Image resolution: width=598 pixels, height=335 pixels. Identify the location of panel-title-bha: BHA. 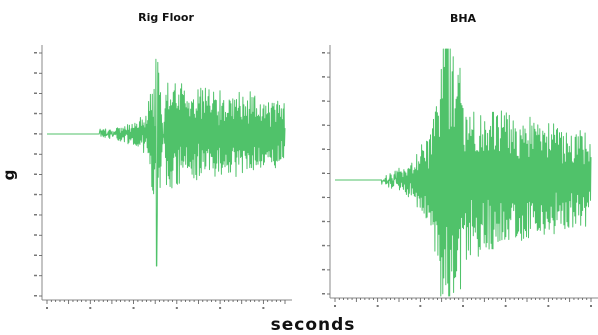
(463, 18).